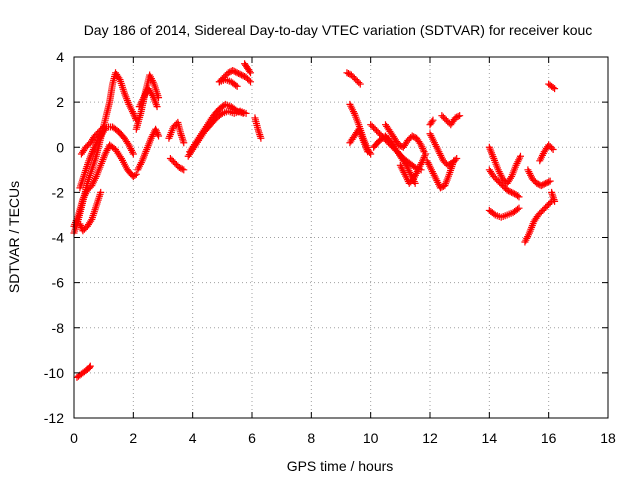 The height and width of the screenshot is (480, 640). Describe the element at coordinates (74, 438) in the screenshot. I see `x-tick-label: 0` at that location.